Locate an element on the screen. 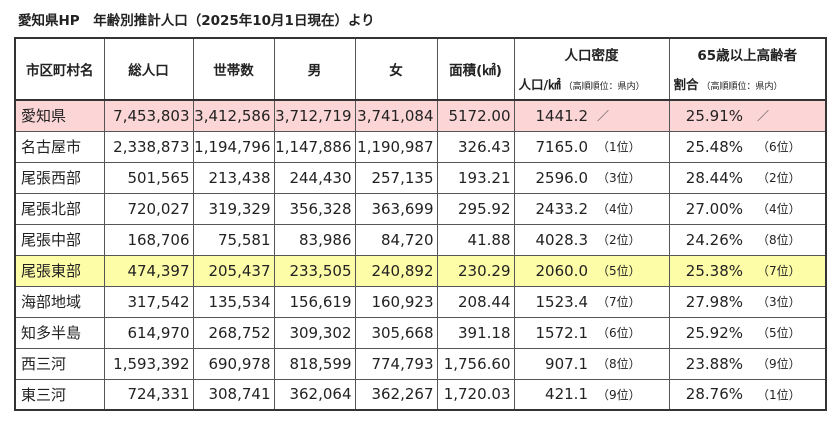 The width and height of the screenshot is (835, 436). cell-elderly-ratio: 25.92% is located at coordinates (709, 332).